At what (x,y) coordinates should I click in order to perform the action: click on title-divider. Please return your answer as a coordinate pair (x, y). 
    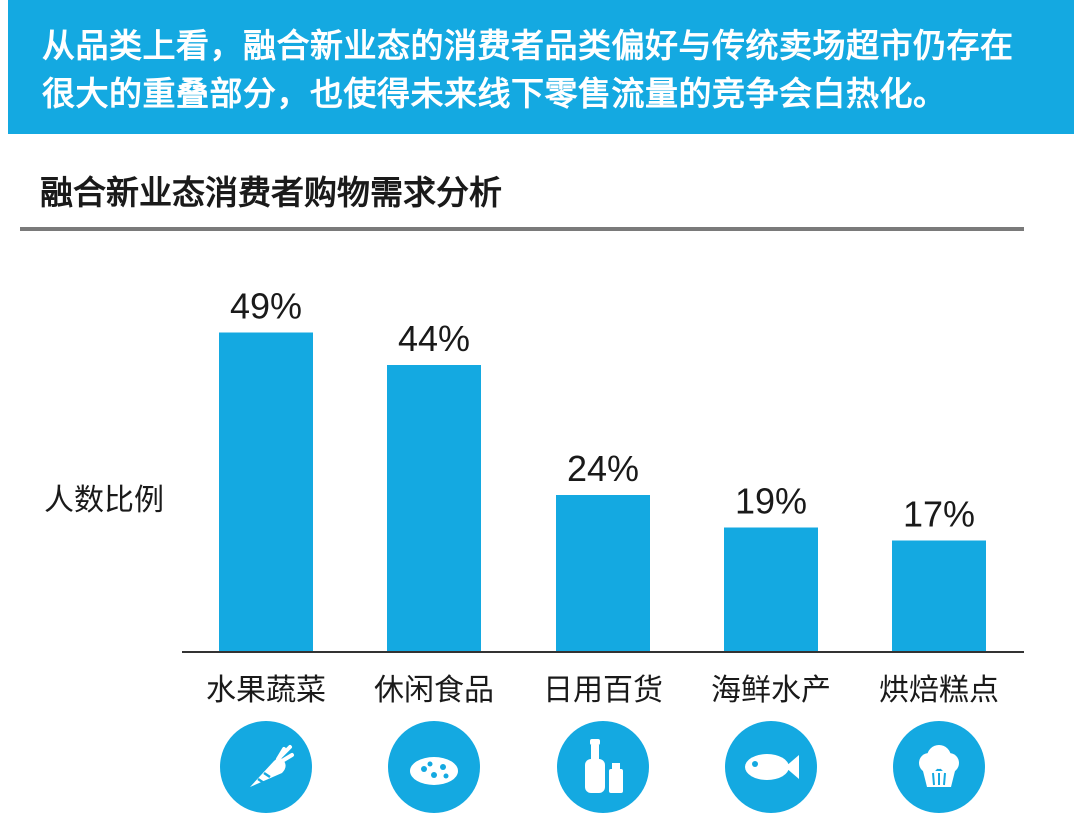
    Looking at the image, I should click on (522, 229).